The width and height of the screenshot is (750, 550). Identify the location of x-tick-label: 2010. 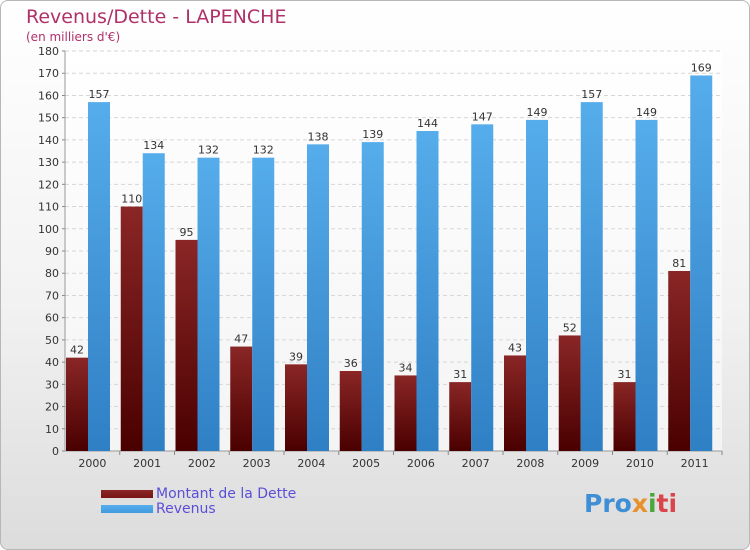
(640, 463).